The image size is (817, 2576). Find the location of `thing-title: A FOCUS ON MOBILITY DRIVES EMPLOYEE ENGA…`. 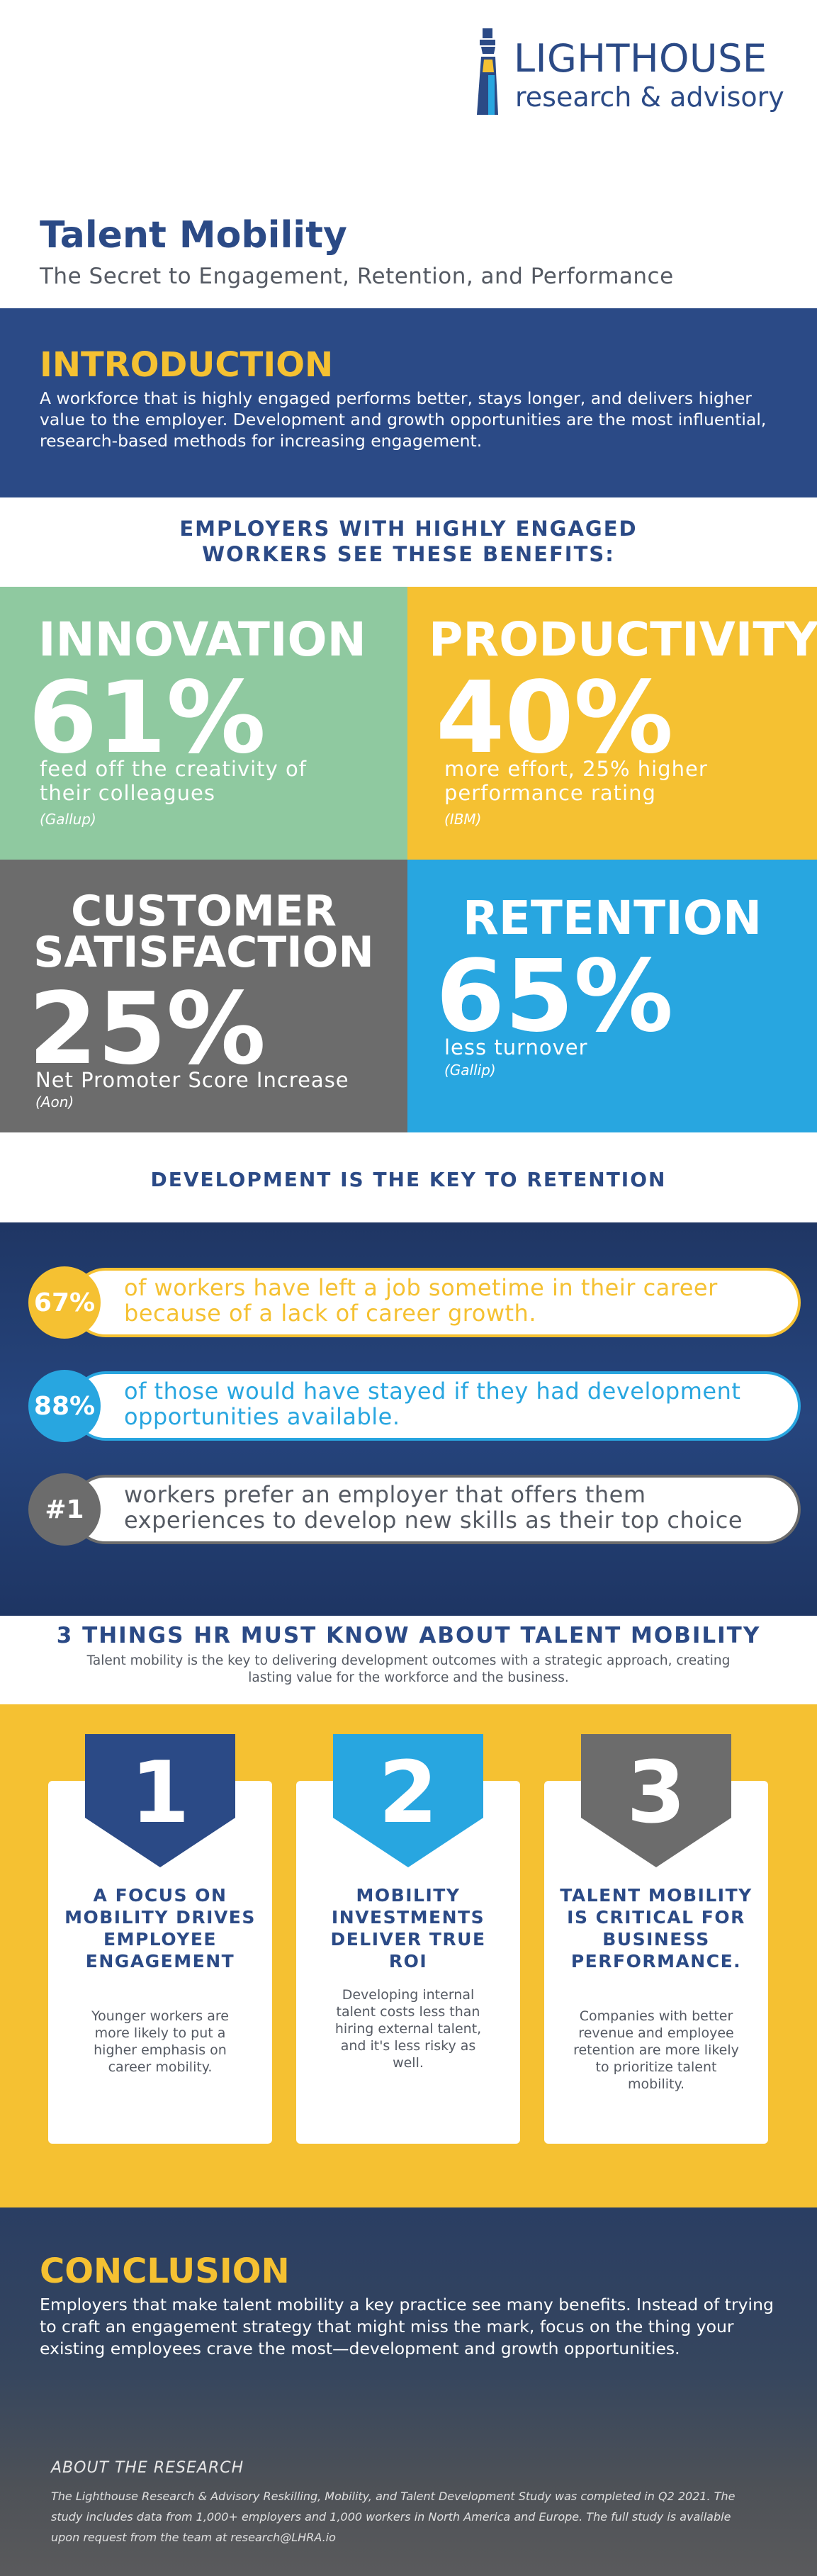

thing-title: A FOCUS ON MOBILITY DRIVES EMPLOYEE ENGA… is located at coordinates (160, 1929).